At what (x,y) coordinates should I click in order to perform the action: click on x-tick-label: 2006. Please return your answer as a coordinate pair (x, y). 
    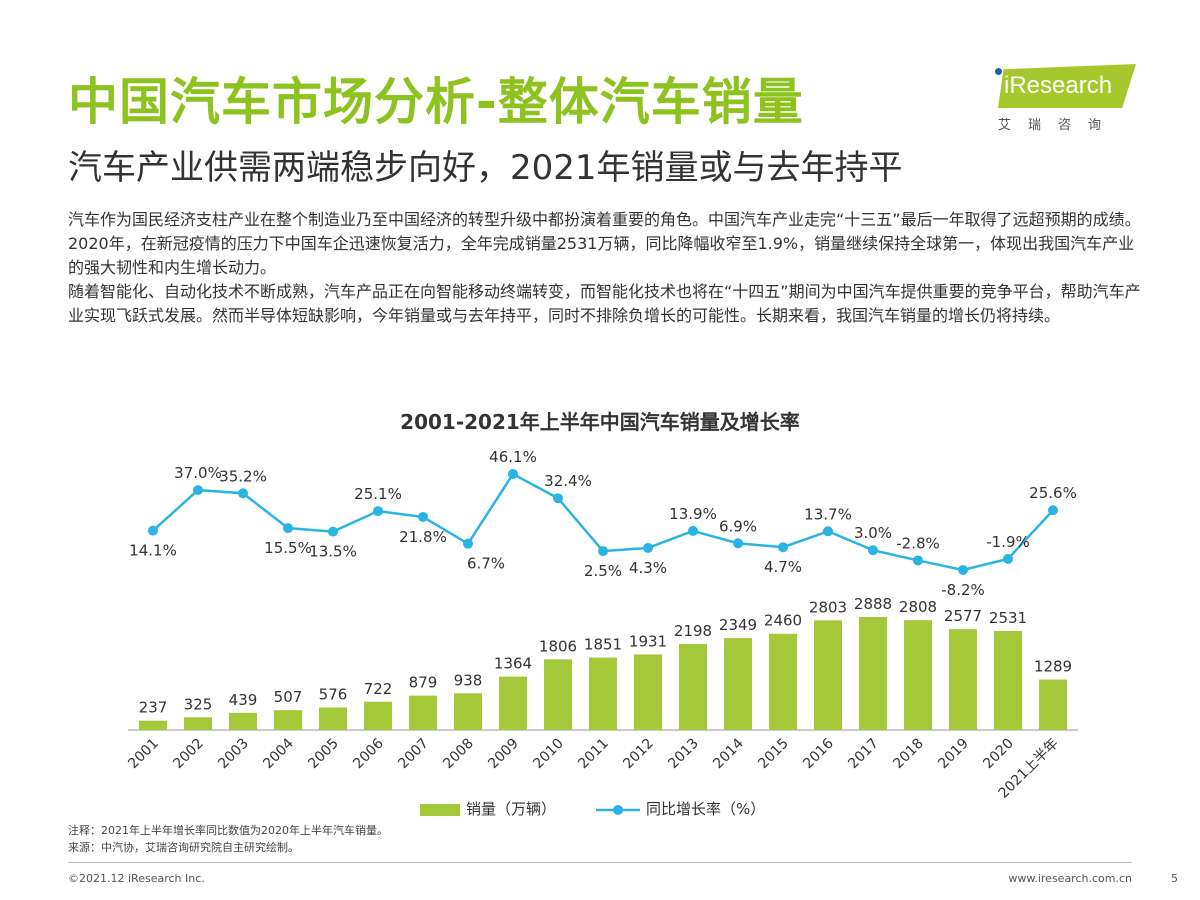
    Looking at the image, I should click on (368, 753).